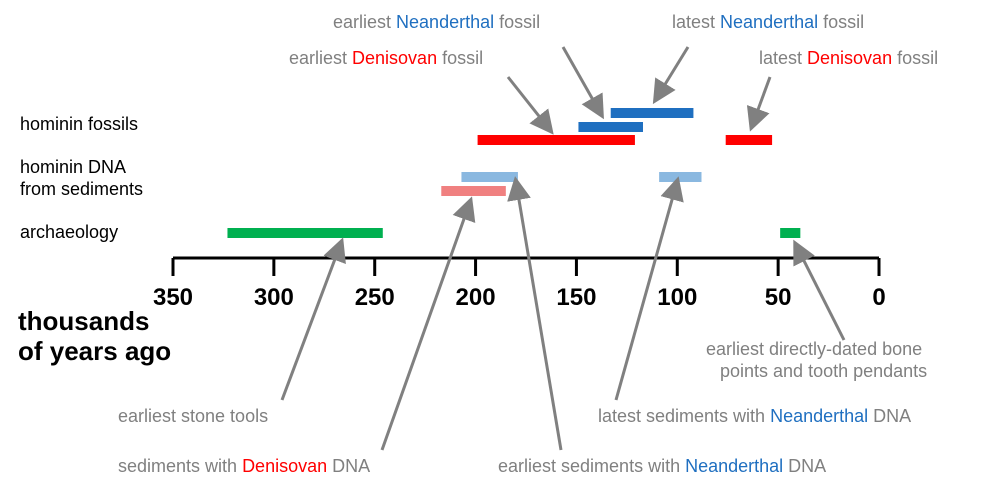 The width and height of the screenshot is (1000, 494). I want to click on row-label-archaeology: archaeology, so click(69, 232).